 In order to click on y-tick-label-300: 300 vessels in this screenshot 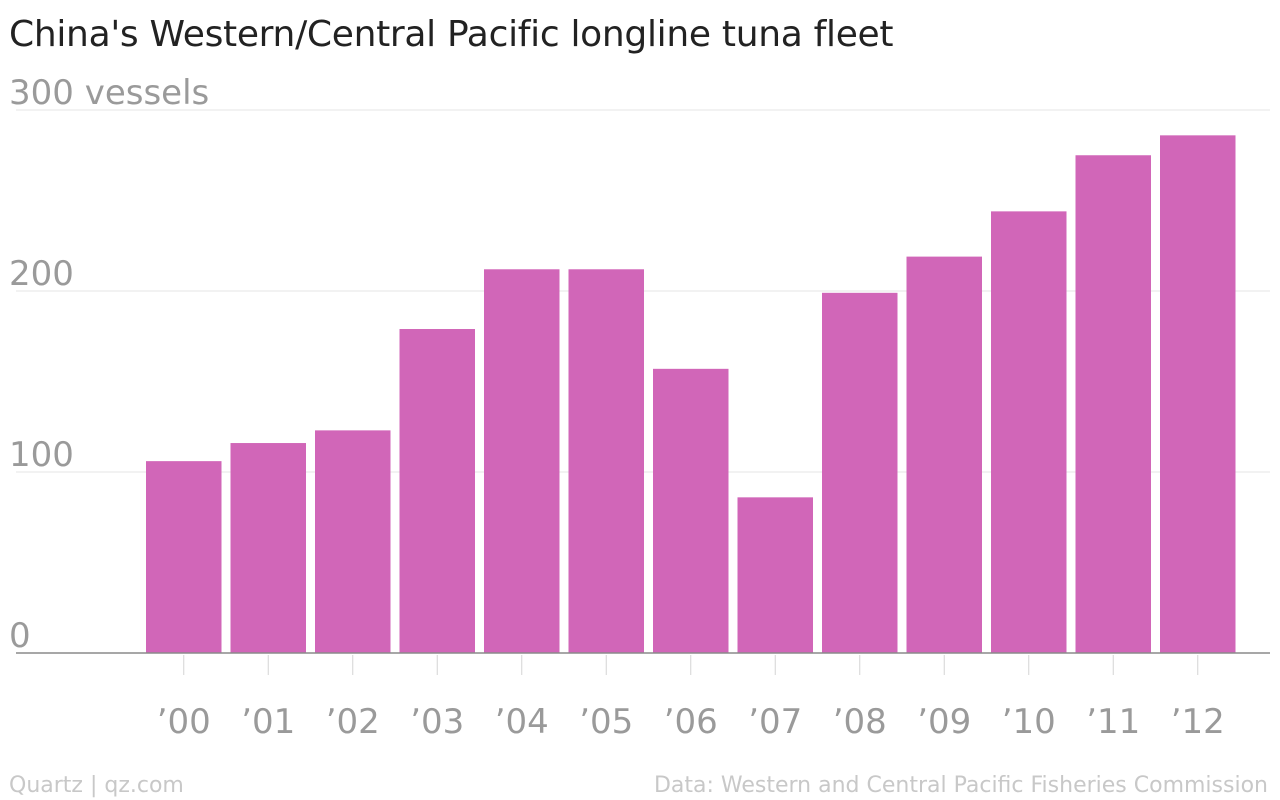, I will do `click(109, 93)`.